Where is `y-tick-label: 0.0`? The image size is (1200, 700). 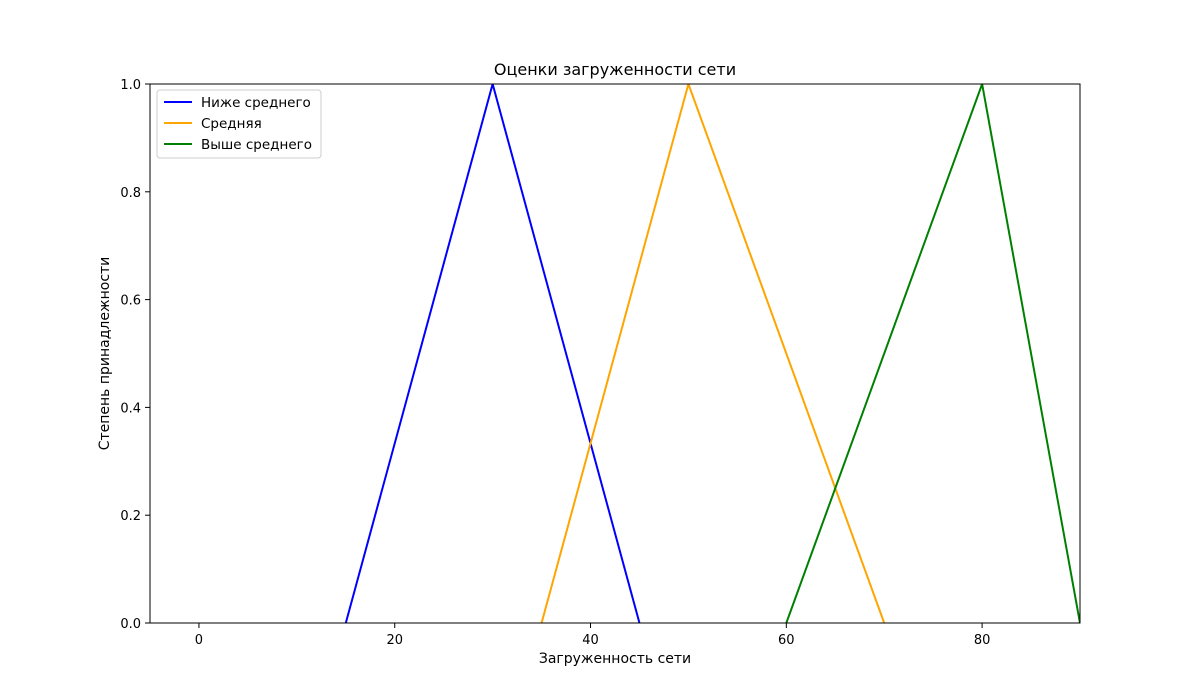
y-tick-label: 0.0 is located at coordinates (130, 624).